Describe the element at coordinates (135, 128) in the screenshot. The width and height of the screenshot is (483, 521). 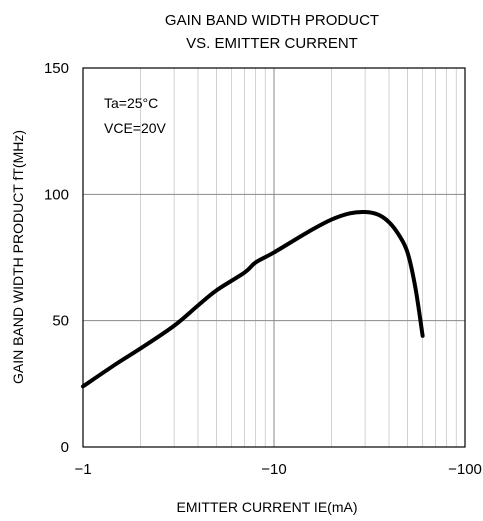
I see `annotation-vce: VCE=20V` at that location.